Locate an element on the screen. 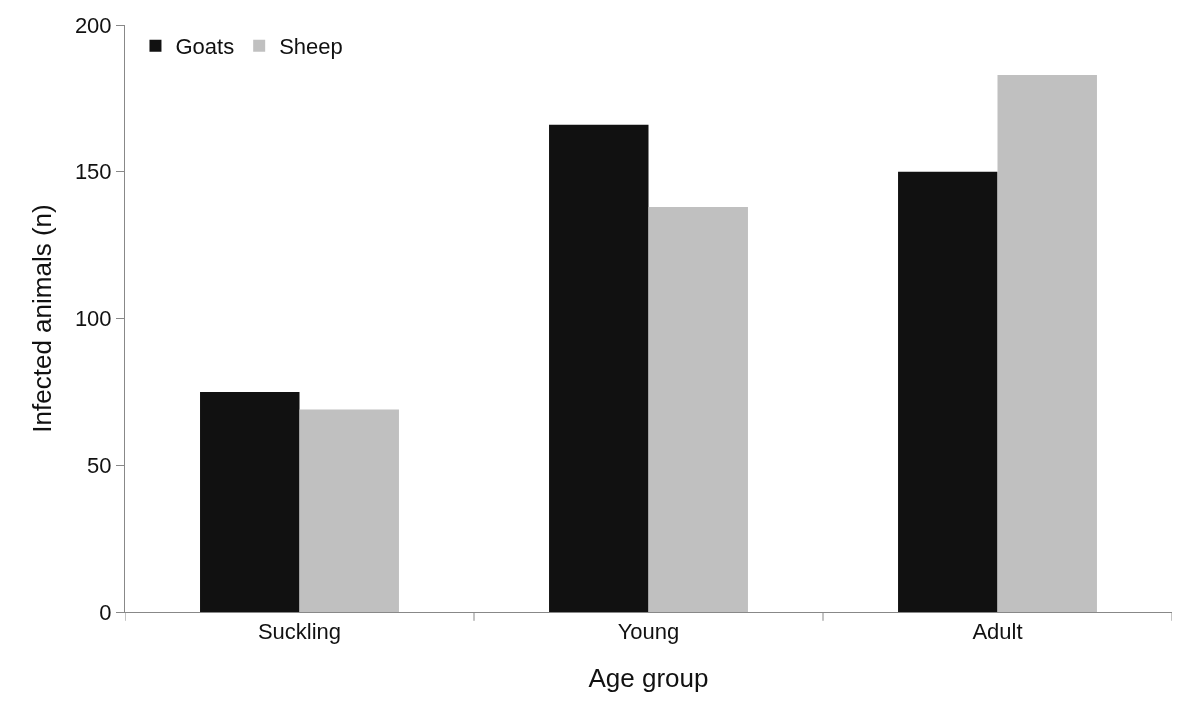  y-tick-label: 100 is located at coordinates (93, 319).